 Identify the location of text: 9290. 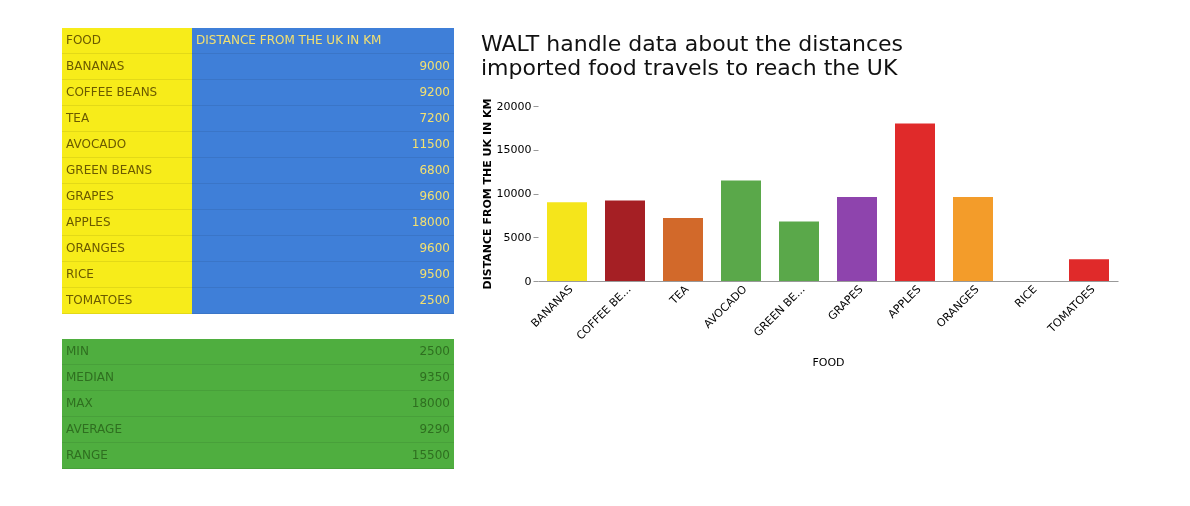
(323, 430).